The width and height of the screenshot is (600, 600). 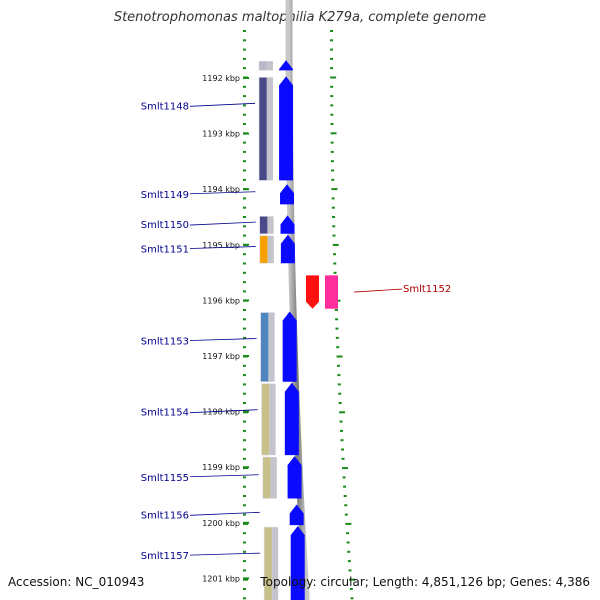 What do you see at coordinates (165, 478) in the screenshot?
I see `gene-label: Smlt1155` at bounding box center [165, 478].